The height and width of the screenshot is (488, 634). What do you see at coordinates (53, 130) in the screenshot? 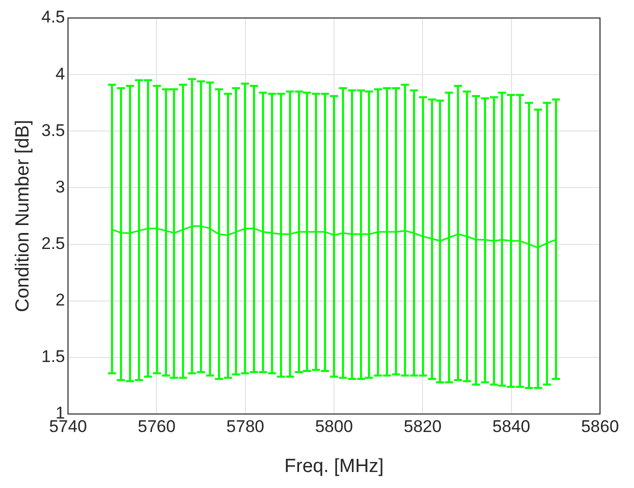
I see `y-tick-label: 3.5` at bounding box center [53, 130].